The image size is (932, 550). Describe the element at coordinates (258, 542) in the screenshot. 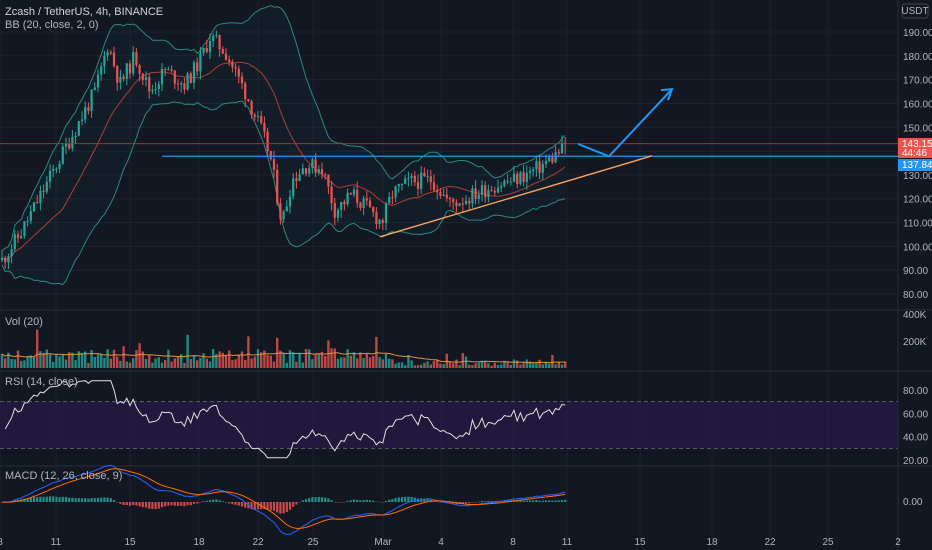

I see `time-tick-label: 22` at that location.